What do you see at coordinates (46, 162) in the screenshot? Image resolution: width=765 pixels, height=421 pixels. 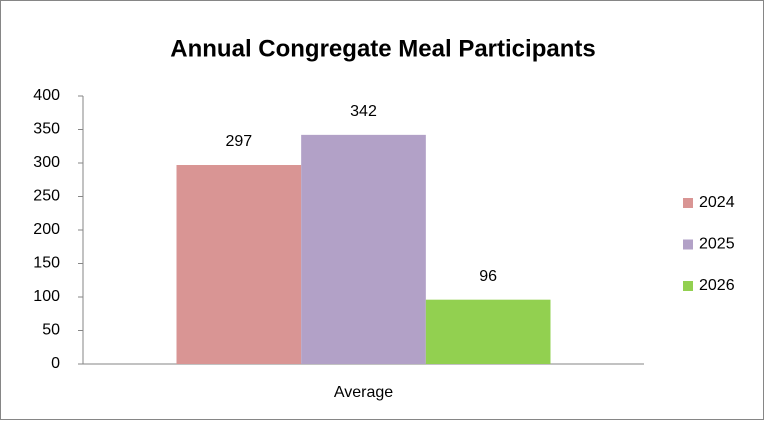 I see `y-tick-label: 300` at bounding box center [46, 162].